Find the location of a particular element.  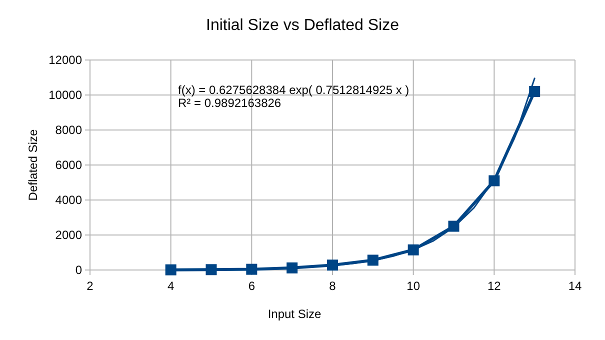

point is located at coordinates (170, 270).